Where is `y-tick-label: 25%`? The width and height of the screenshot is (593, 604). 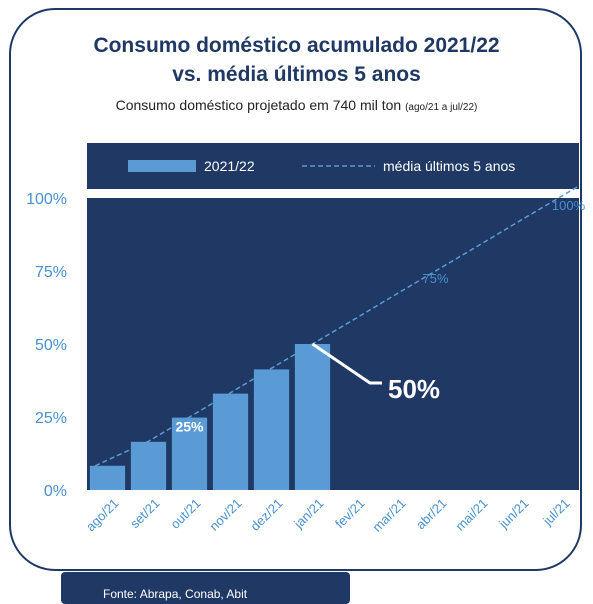 y-tick-label: 25% is located at coordinates (51, 418).